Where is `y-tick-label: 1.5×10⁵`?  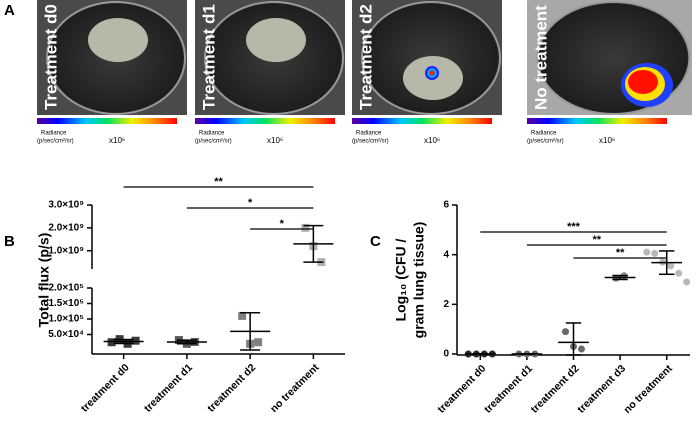 y-tick-label: 1.5×10⁵ is located at coordinates (66, 303).